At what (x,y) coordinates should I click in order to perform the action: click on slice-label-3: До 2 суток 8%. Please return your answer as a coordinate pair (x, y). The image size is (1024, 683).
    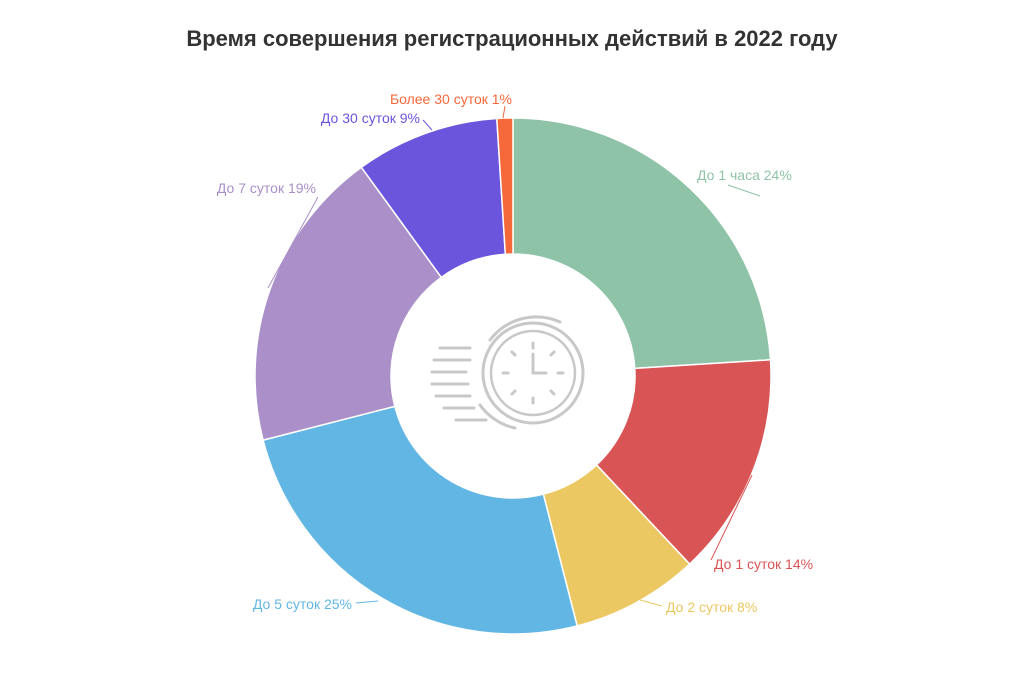
    Looking at the image, I should click on (711, 607).